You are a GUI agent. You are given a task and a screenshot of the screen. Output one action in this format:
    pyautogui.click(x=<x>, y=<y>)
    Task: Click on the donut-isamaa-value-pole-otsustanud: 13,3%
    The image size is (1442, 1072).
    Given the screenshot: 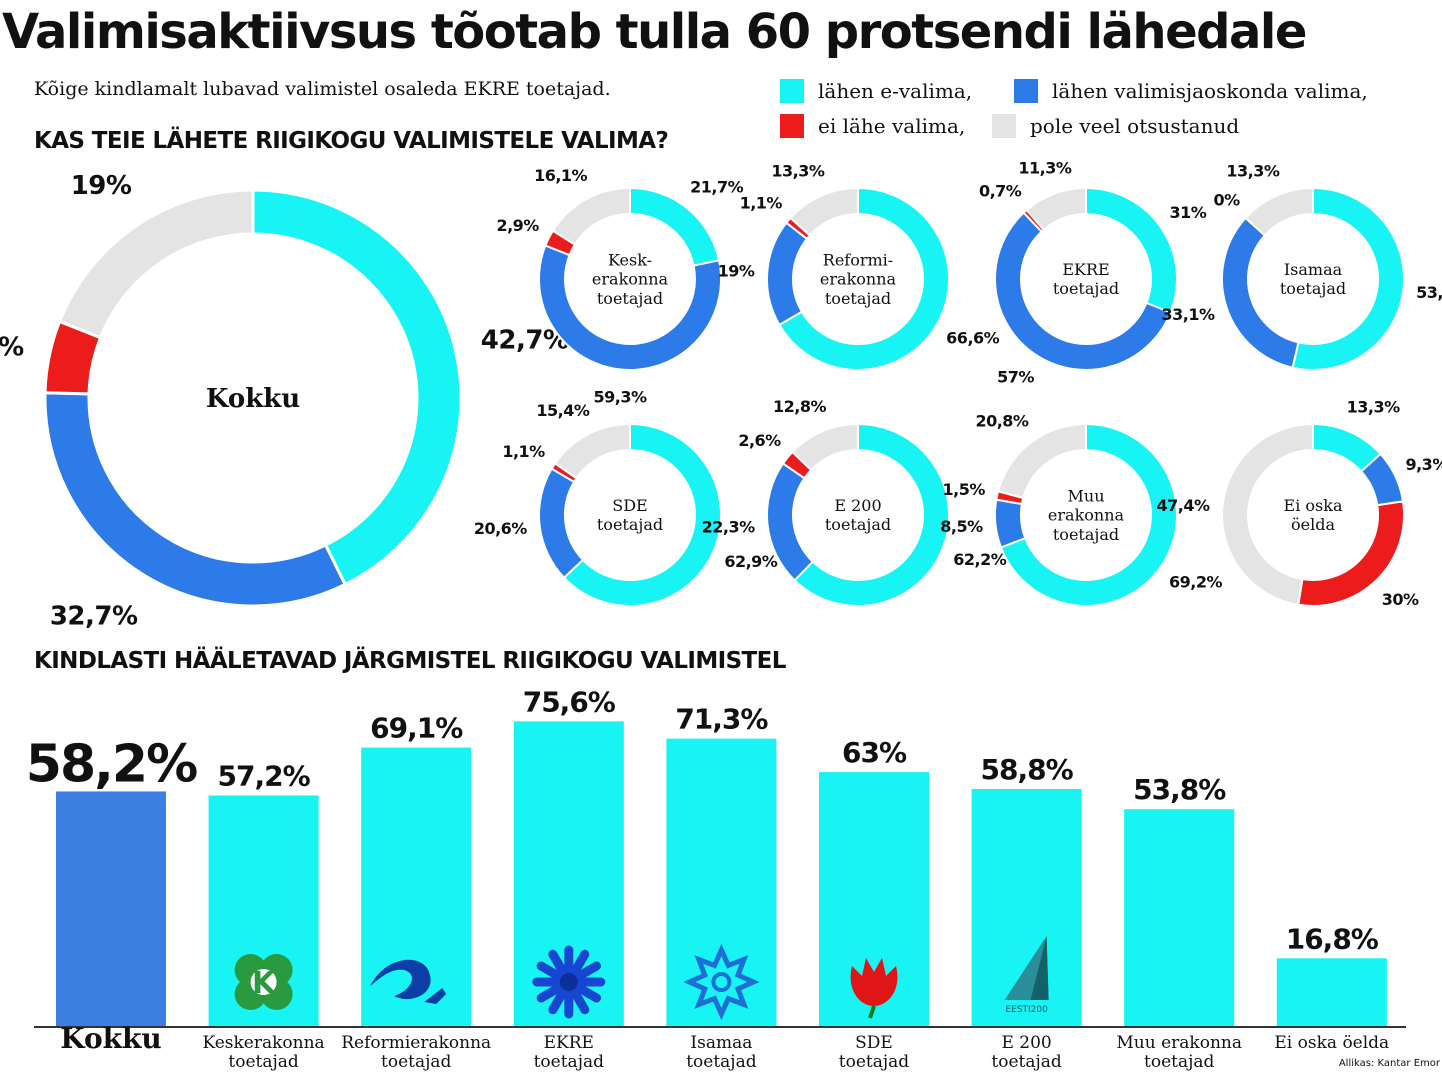 What is the action you would take?
    pyautogui.click(x=1252, y=170)
    